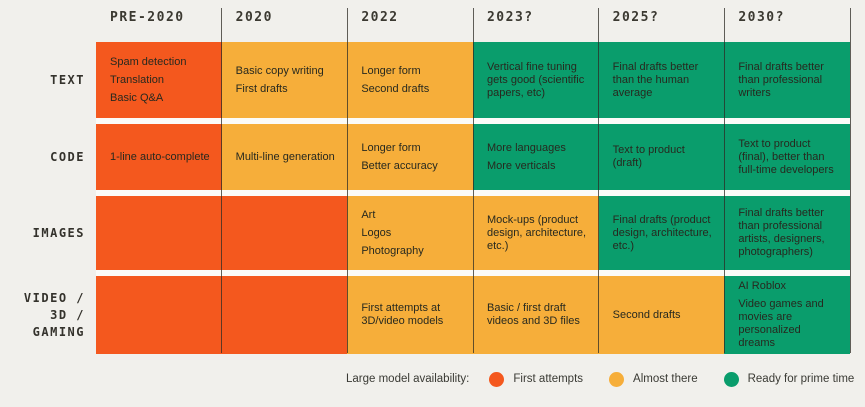 Image resolution: width=865 pixels, height=407 pixels. I want to click on cell-text: Multi-line generation, so click(285, 156).